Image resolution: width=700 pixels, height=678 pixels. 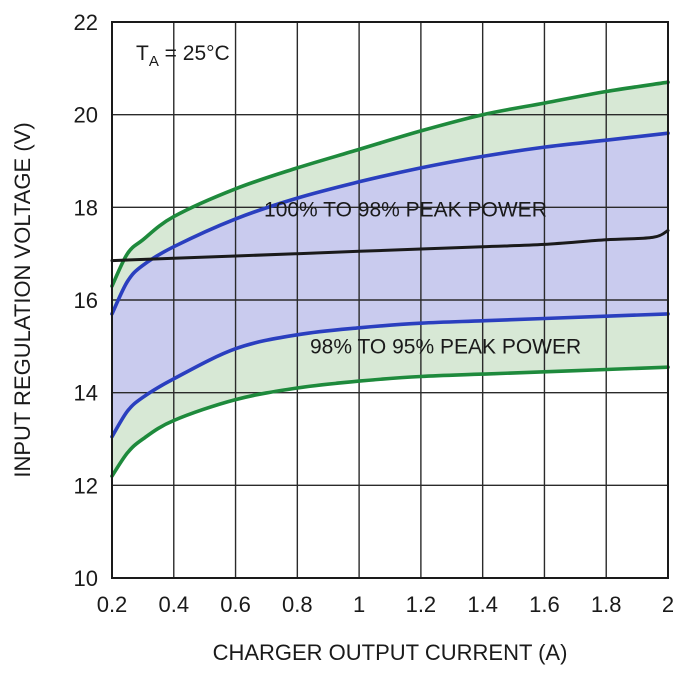 What do you see at coordinates (445, 346) in the screenshot?
I see `annotation-98-95-peak-power: 98% TO 95% PEAK POWER` at bounding box center [445, 346].